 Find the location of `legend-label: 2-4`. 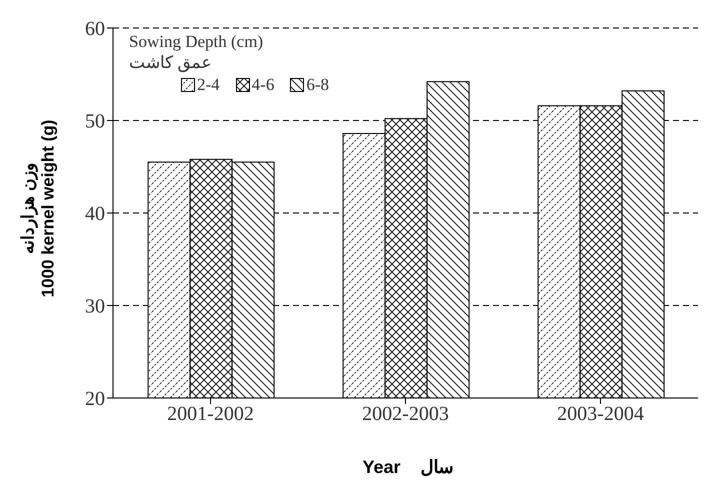

legend-label: 2-4 is located at coordinates (208, 85).